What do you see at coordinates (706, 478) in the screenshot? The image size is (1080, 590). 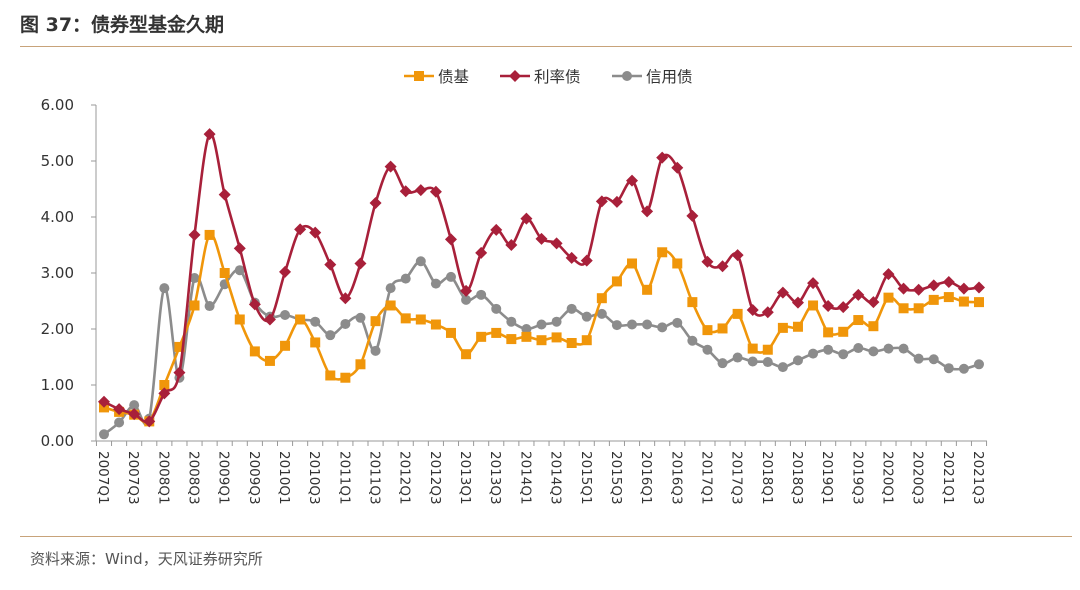 I see `x-tick-label: 2017Q1` at bounding box center [706, 478].